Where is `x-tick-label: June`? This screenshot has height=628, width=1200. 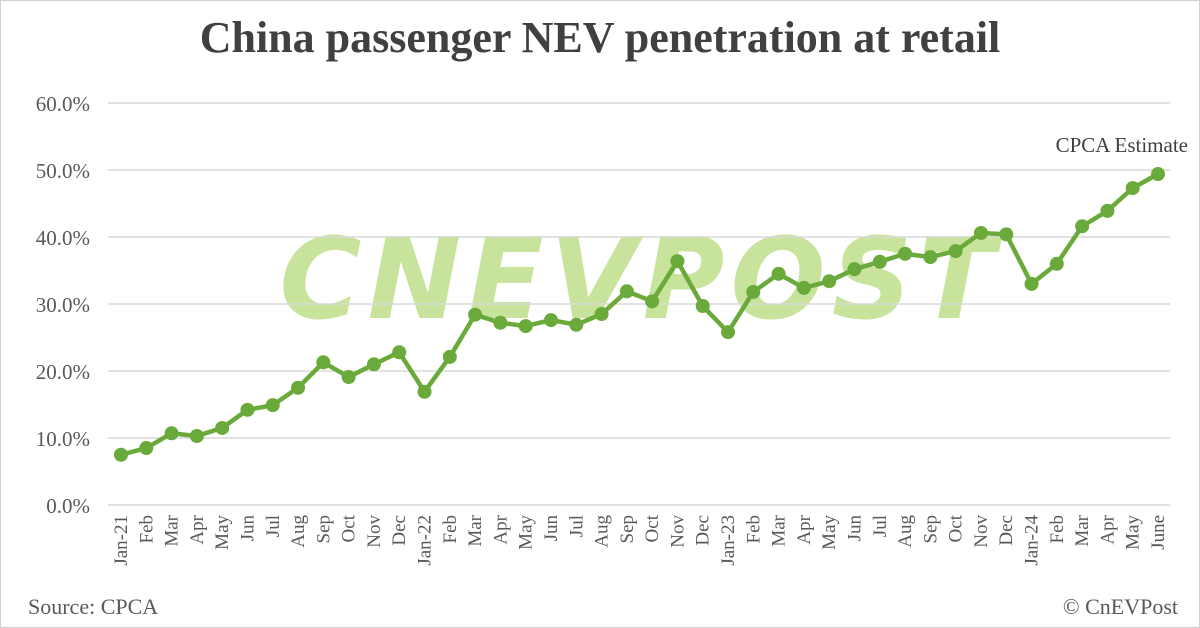 x-tick-label: June is located at coordinates (1158, 532).